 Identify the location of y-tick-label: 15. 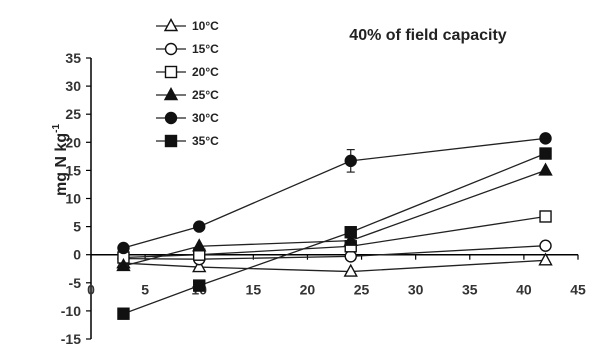
(73, 170).